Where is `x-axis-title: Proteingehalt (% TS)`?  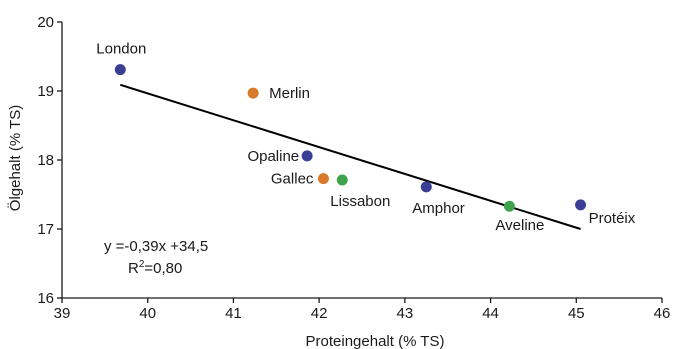
x-axis-title: Proteingehalt (% TS) is located at coordinates (375, 341).